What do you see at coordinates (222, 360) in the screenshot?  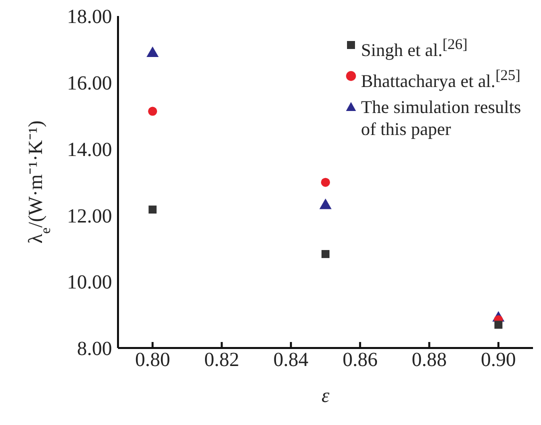 I see `x-tick-label: 0.82` at bounding box center [222, 360].